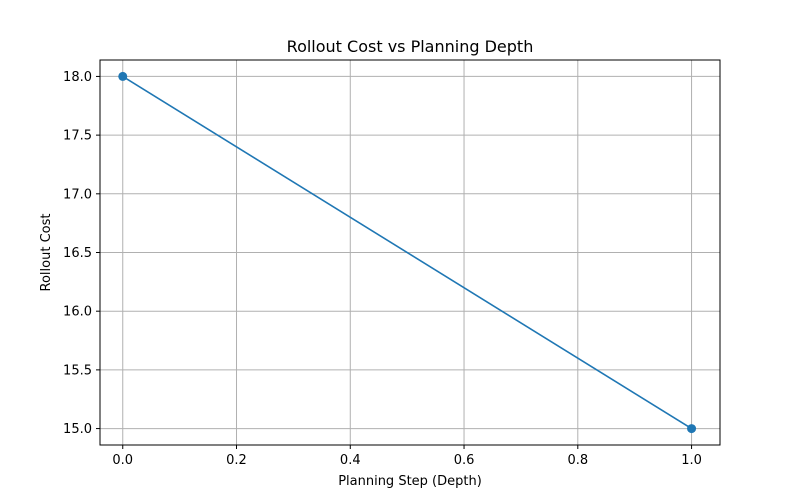  I want to click on y-tick-label: 15.0, so click(77, 429).